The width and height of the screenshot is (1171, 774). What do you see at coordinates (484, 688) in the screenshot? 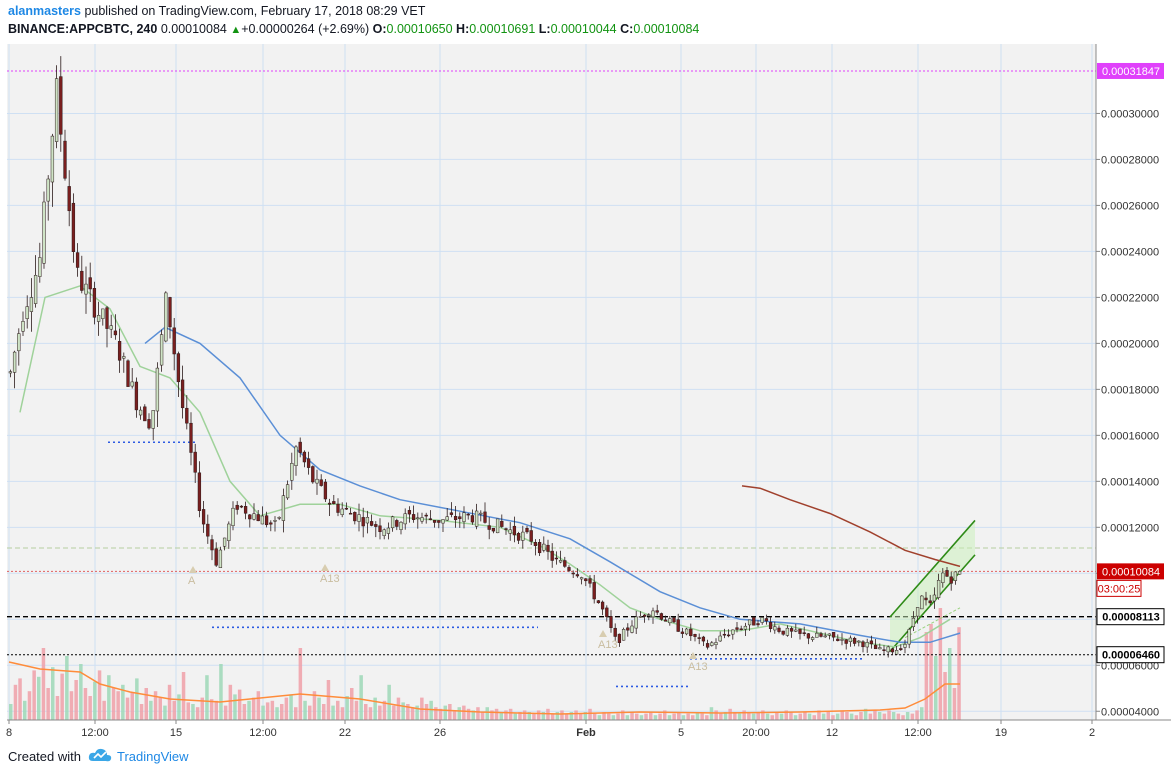
I see `volume-ma-line` at bounding box center [484, 688].